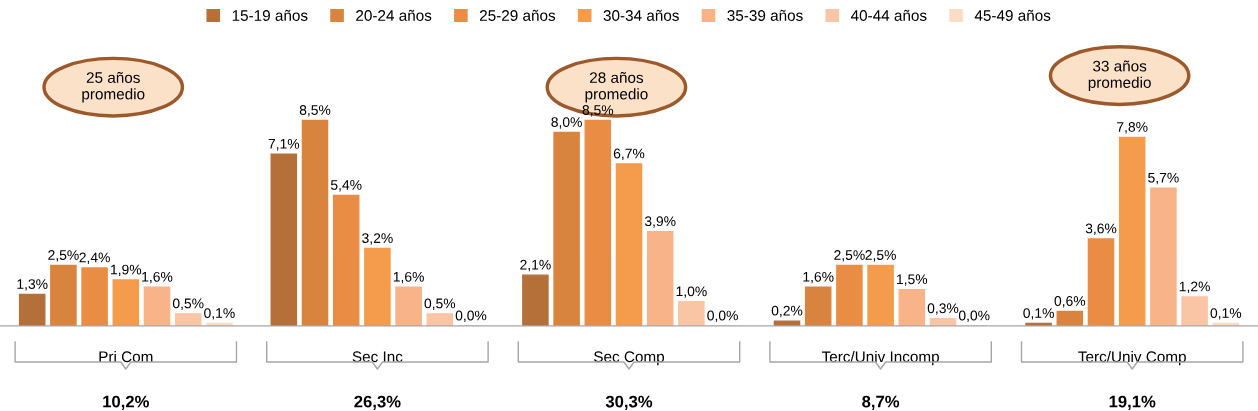  I want to click on x-tick-label: Pri Com, so click(126, 356).